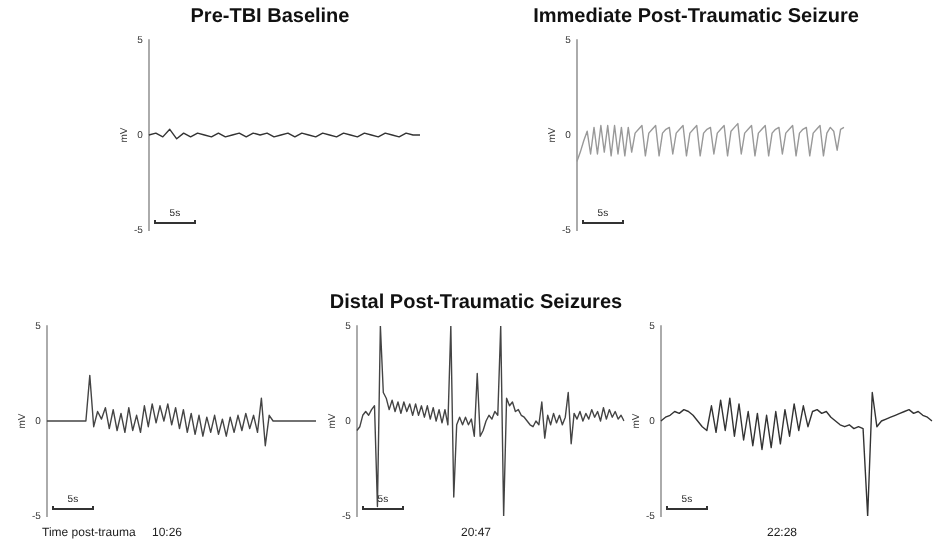  What do you see at coordinates (270, 18) in the screenshot?
I see `chart-title: Pre-TBI Baseline` at bounding box center [270, 18].